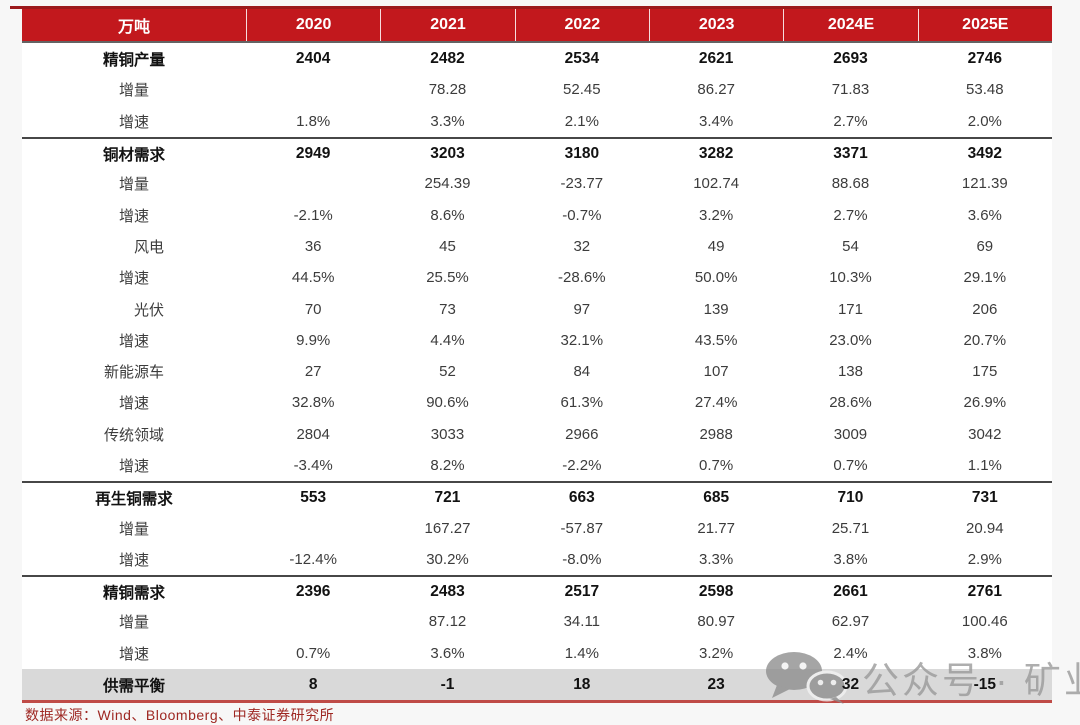 This screenshot has height=725, width=1080. I want to click on cell-2025E: 731, so click(984, 497).